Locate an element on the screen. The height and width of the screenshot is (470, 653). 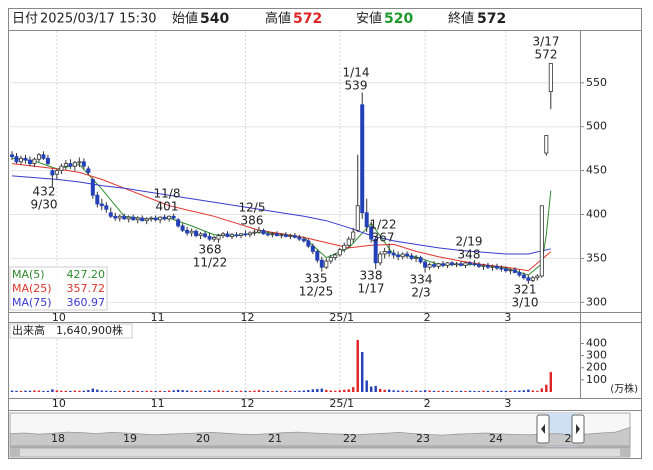
x-tick-label: 25/1 is located at coordinates (341, 317).